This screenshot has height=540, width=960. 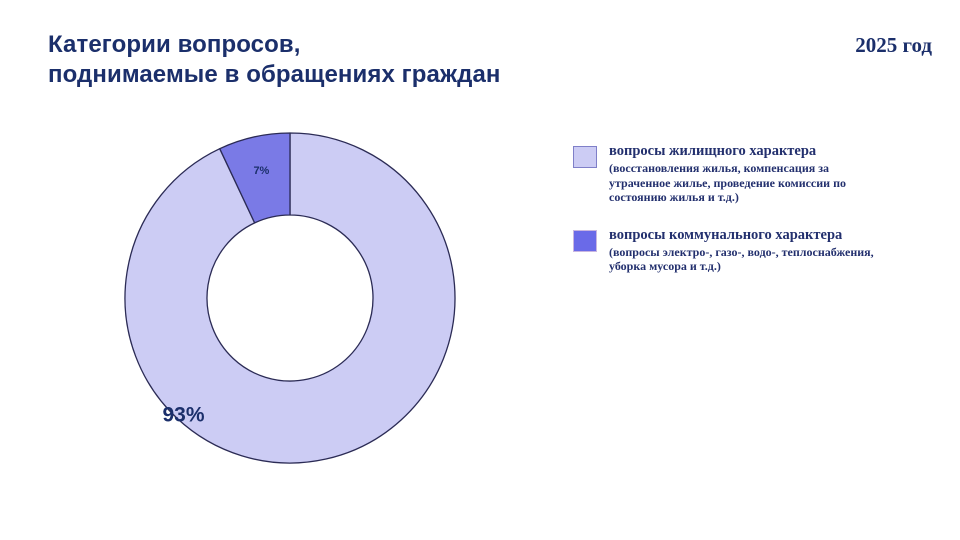 I want to click on page-title-line-2: поднимаемые в обращениях граждан, so click(x=274, y=74).